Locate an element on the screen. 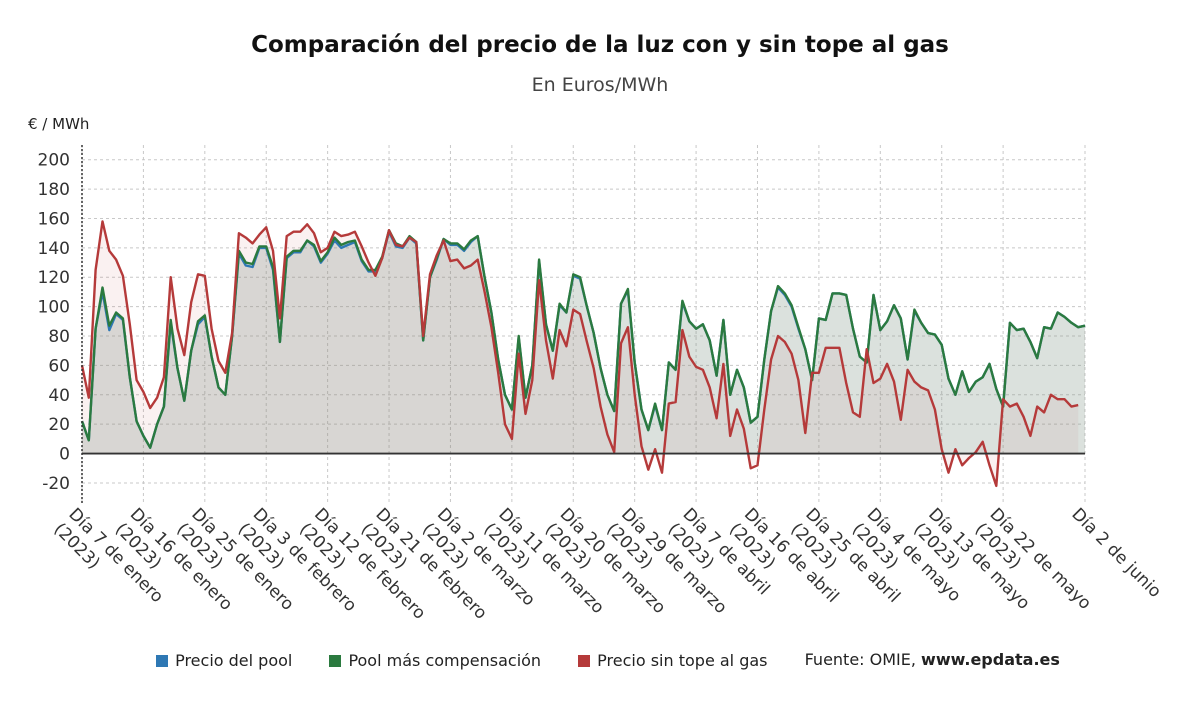  legend-item-compensacion: Pool más compensación is located at coordinates (435, 660).